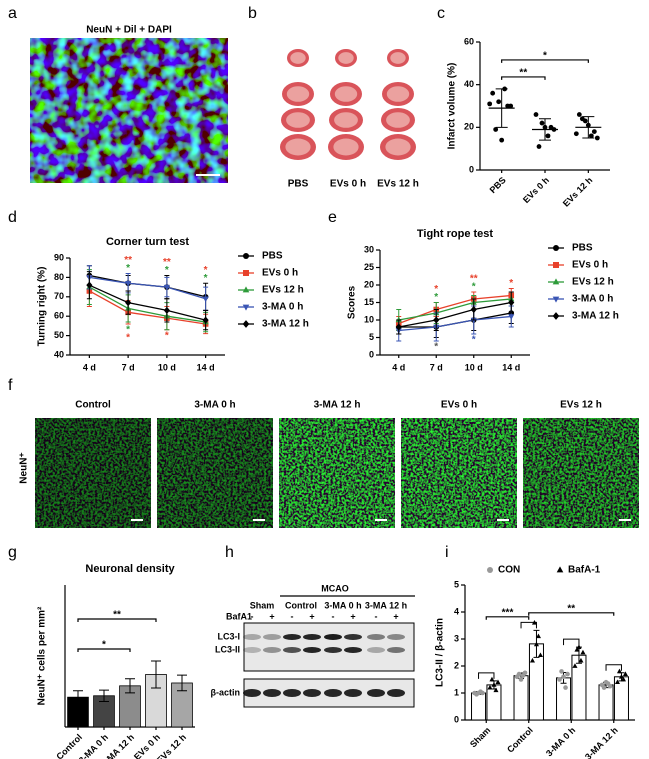 The width and height of the screenshot is (649, 759). Describe the element at coordinates (440, 652) in the screenshot. I see `y-axis-label: LC3-II / β-actin` at that location.